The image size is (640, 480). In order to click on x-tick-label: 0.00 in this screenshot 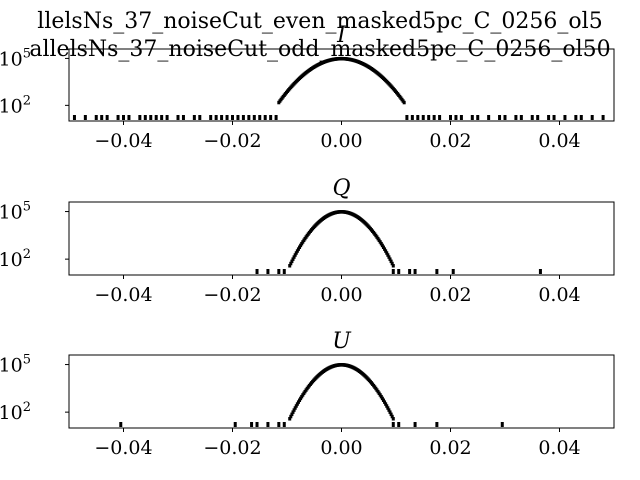, I will do `click(341, 141)`.